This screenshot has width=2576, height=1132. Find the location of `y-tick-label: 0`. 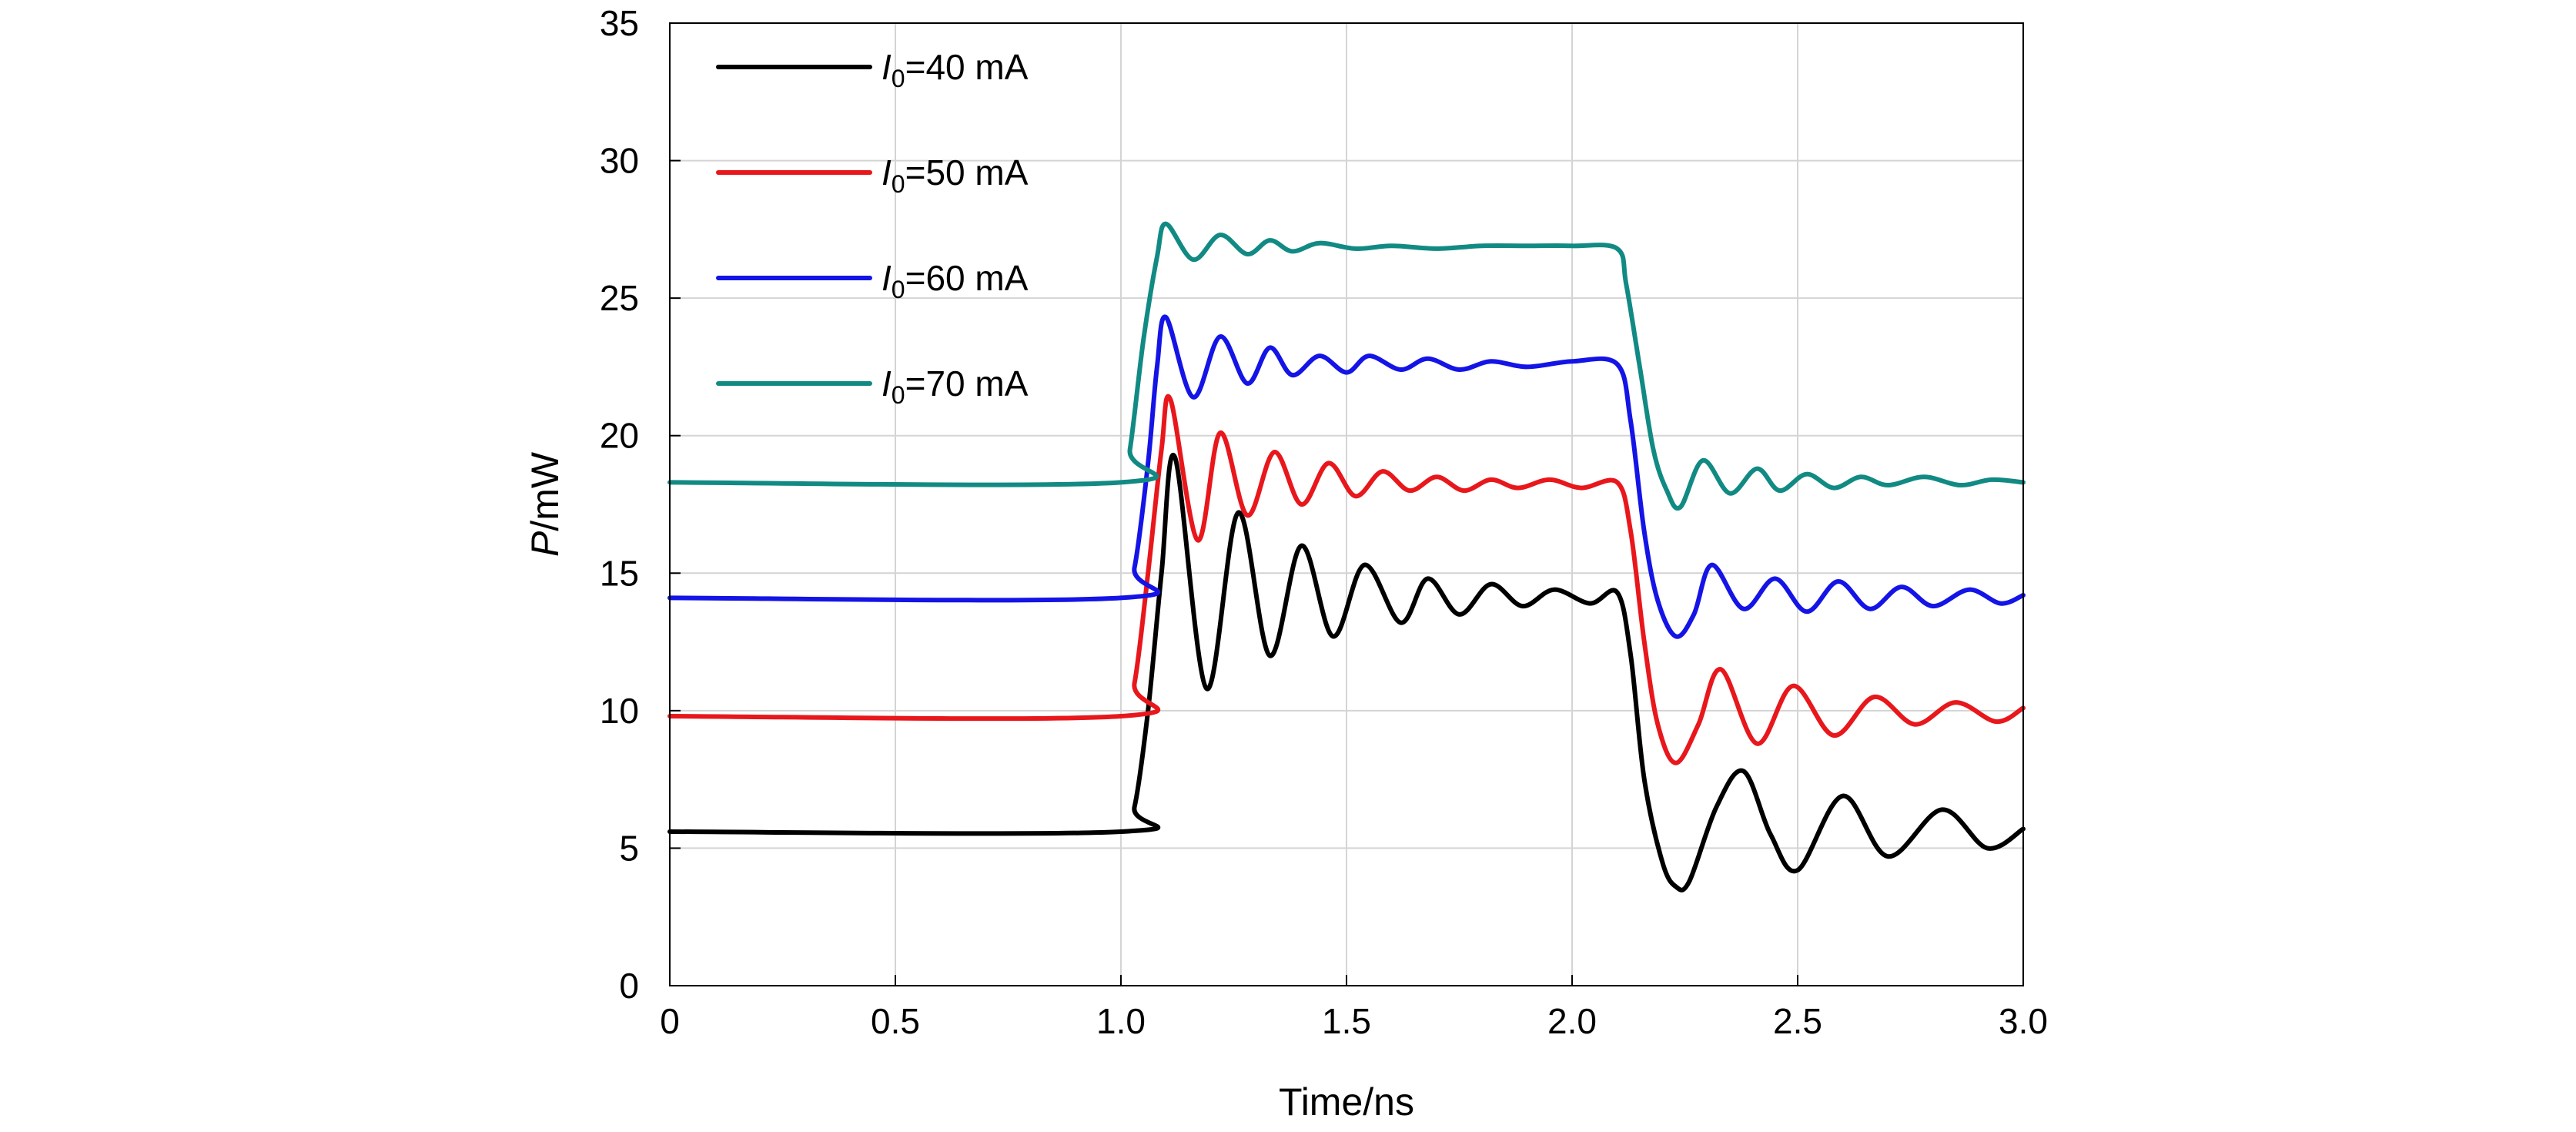

y-tick-label: 0 is located at coordinates (629, 986).